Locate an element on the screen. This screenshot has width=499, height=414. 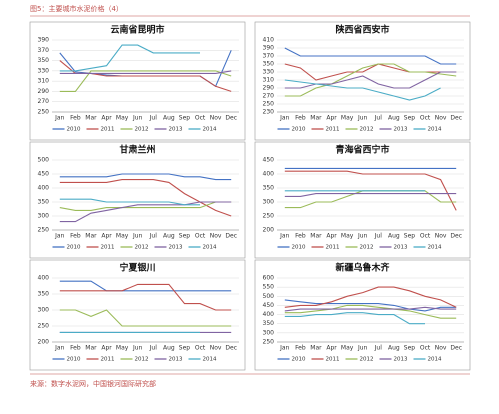
source-note: 来源：数字水泥网，中国银河国际研究部 is located at coordinates (93, 383).